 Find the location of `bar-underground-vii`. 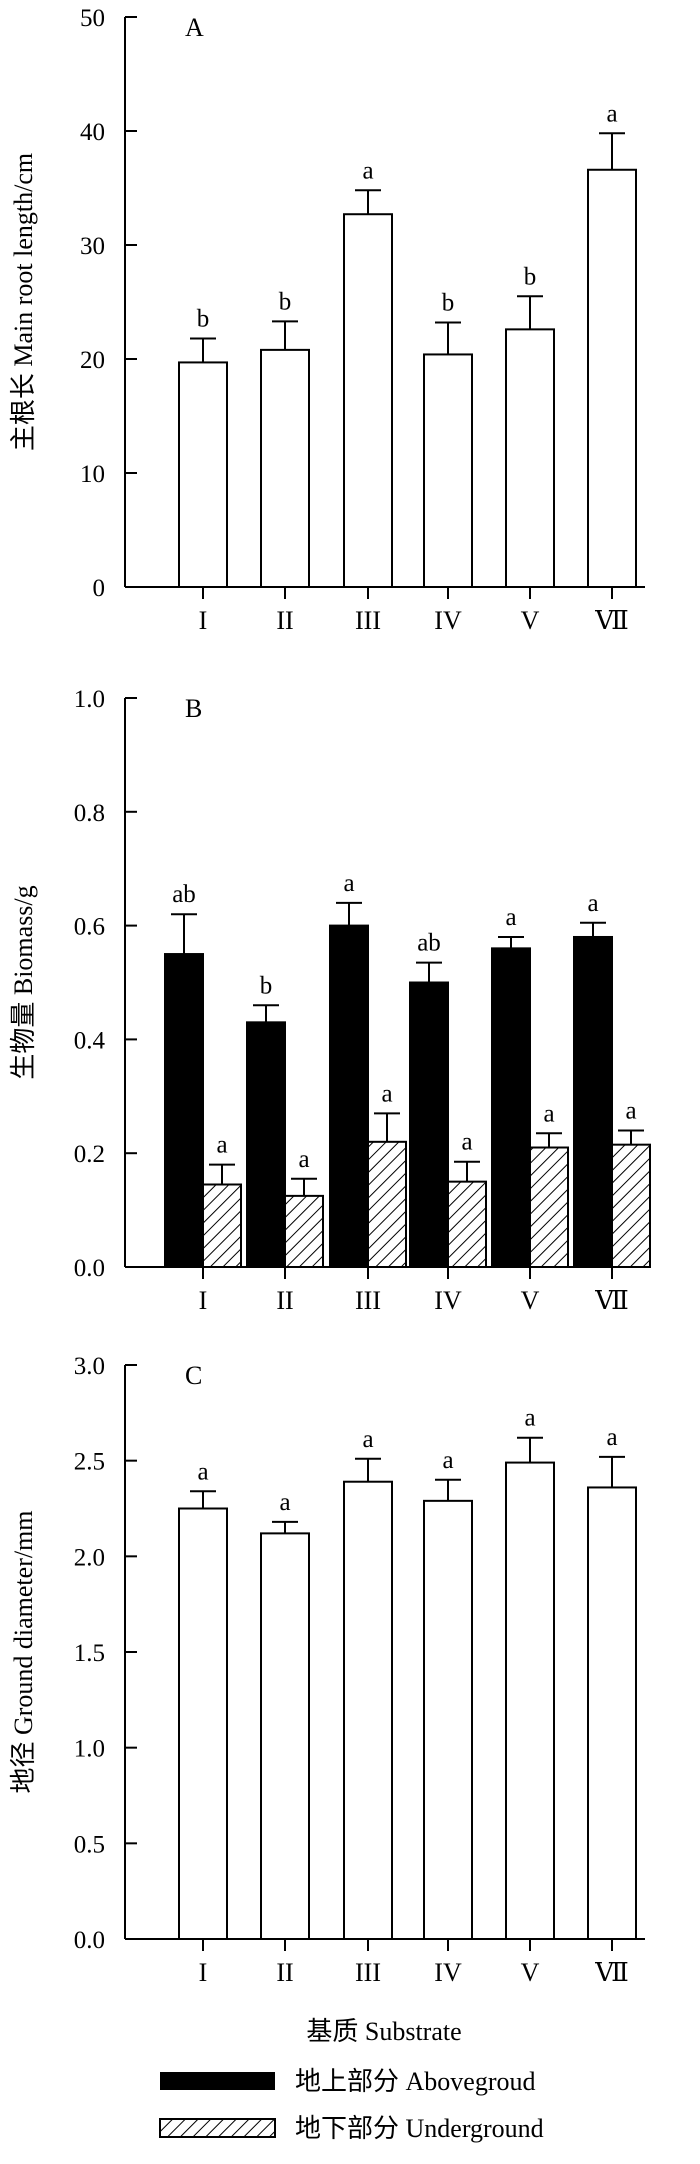

bar-underground-vii is located at coordinates (631, 1206).